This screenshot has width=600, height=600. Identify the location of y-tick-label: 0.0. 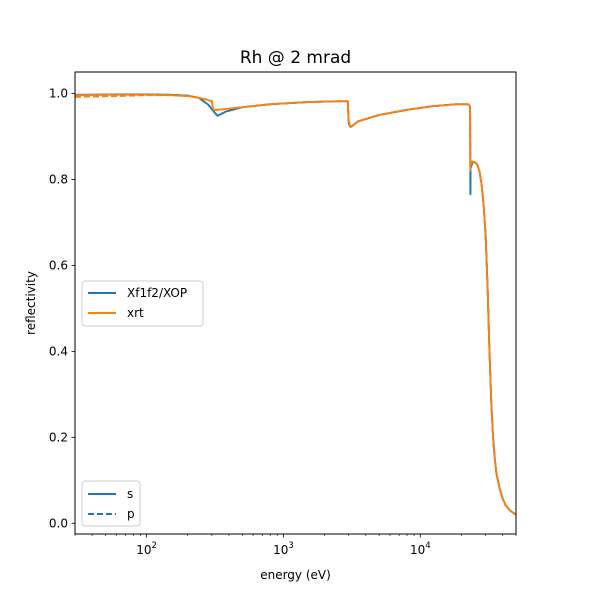
(58, 523).